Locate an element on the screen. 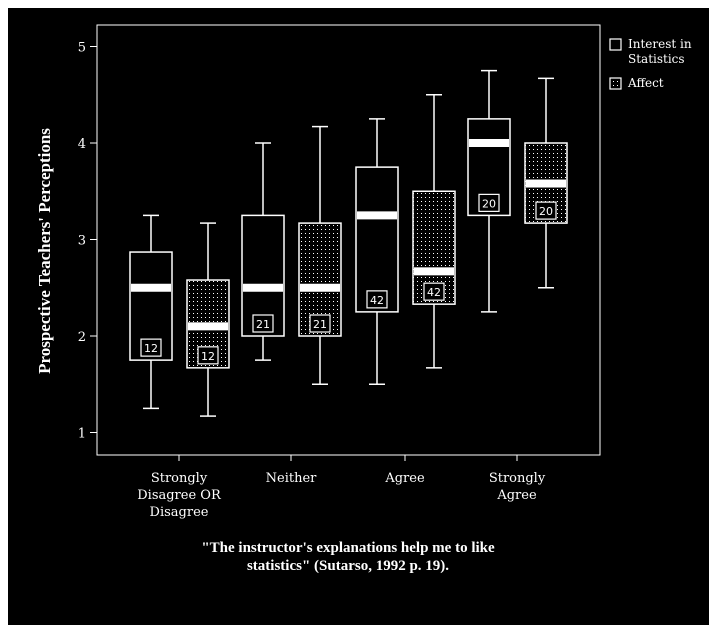  legend-label: Affect is located at coordinates (645, 83).